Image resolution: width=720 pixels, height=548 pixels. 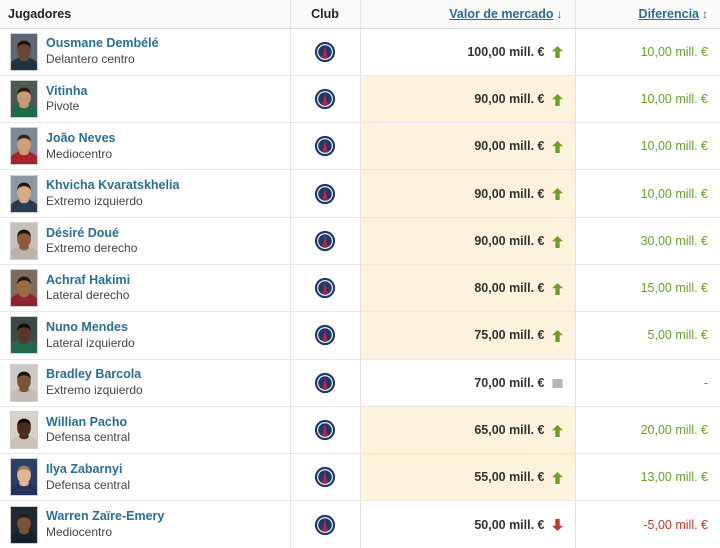 What do you see at coordinates (145, 241) in the screenshot?
I see `player-cell: Désiré Doué Extremo derecho` at bounding box center [145, 241].